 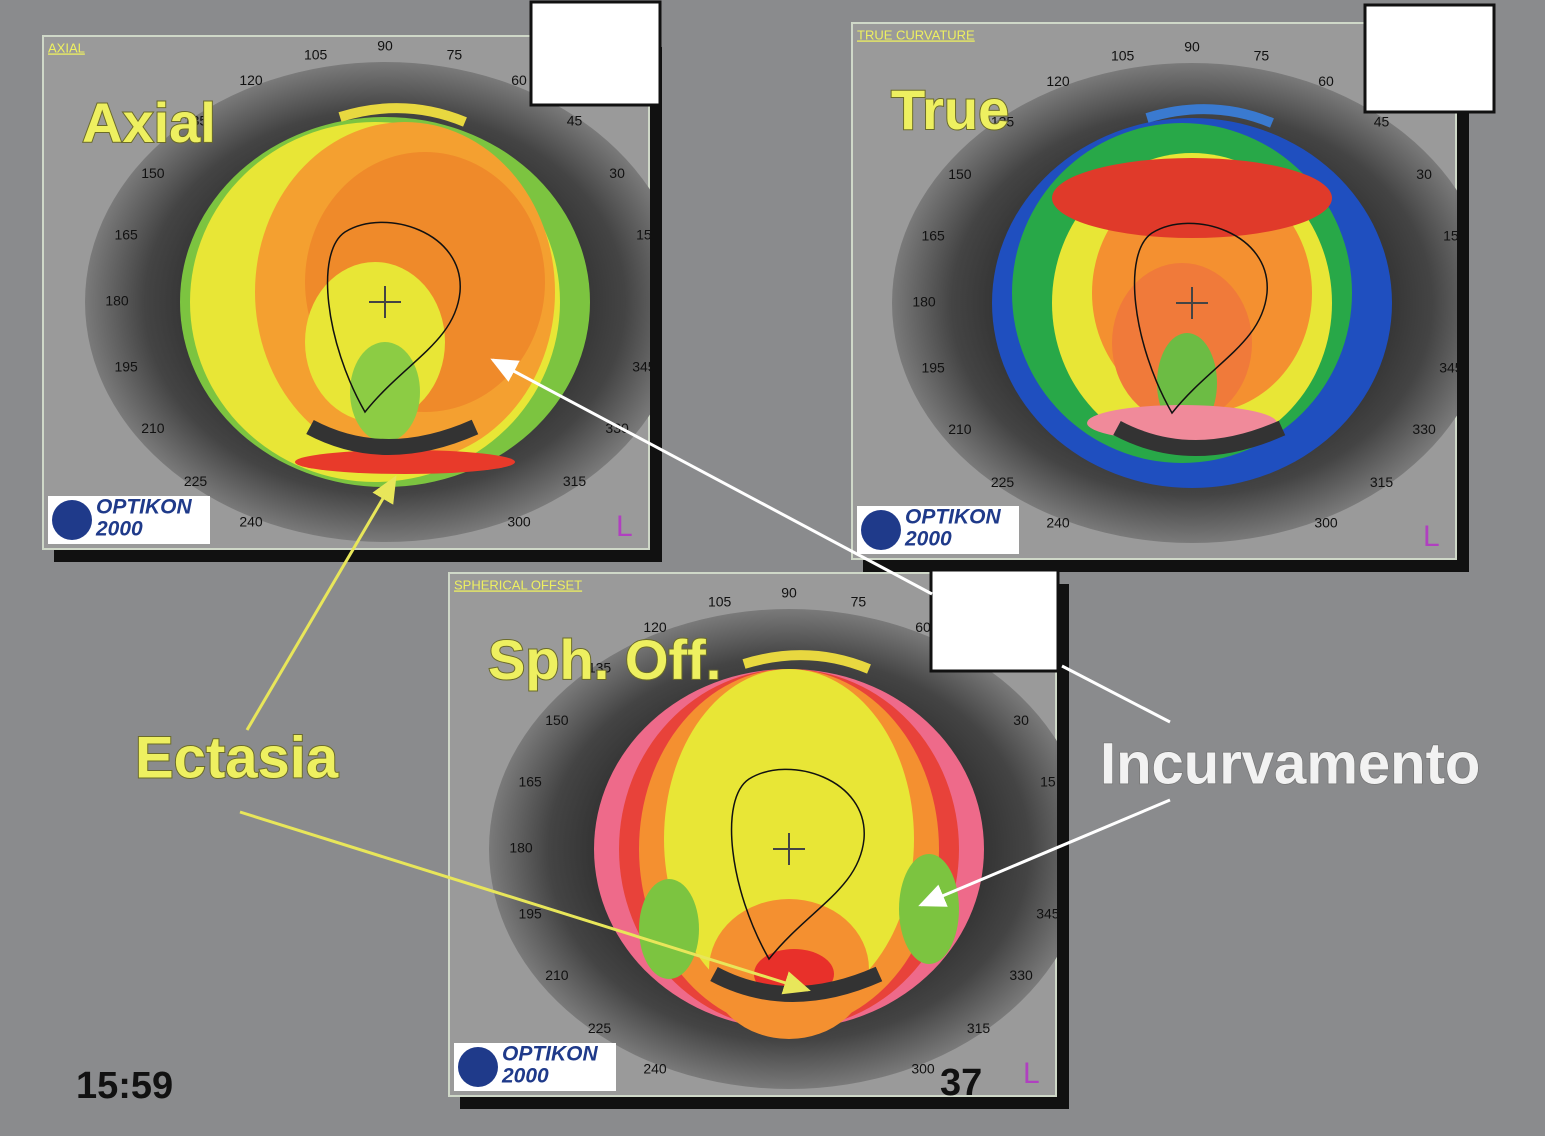 What do you see at coordinates (149, 122) in the screenshot?
I see `map-label: Axial` at bounding box center [149, 122].